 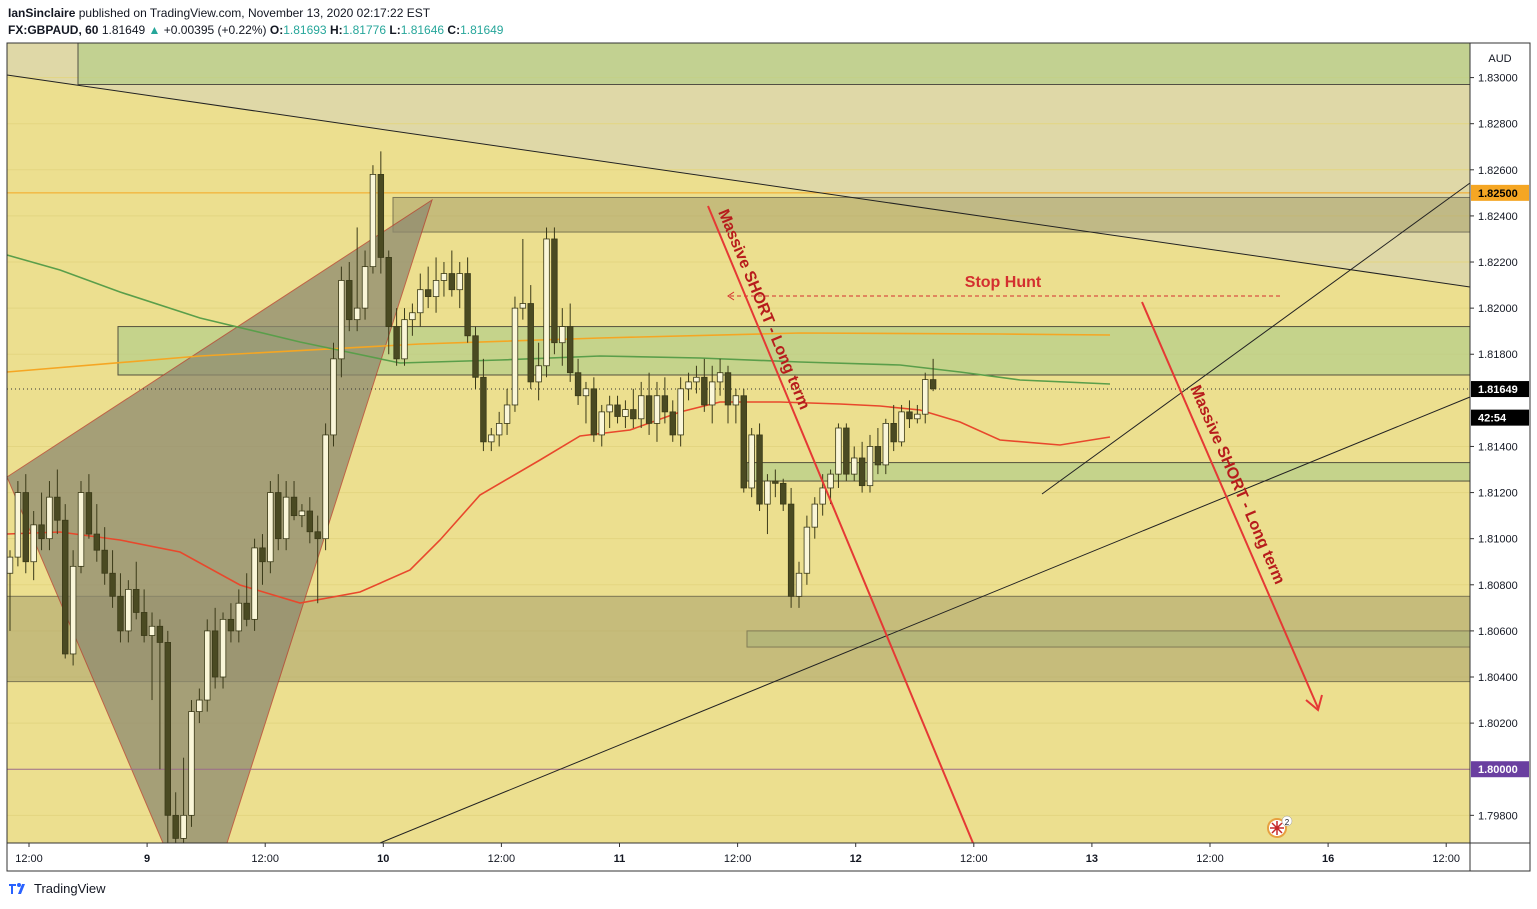 I want to click on time-axis, so click(x=768, y=857).